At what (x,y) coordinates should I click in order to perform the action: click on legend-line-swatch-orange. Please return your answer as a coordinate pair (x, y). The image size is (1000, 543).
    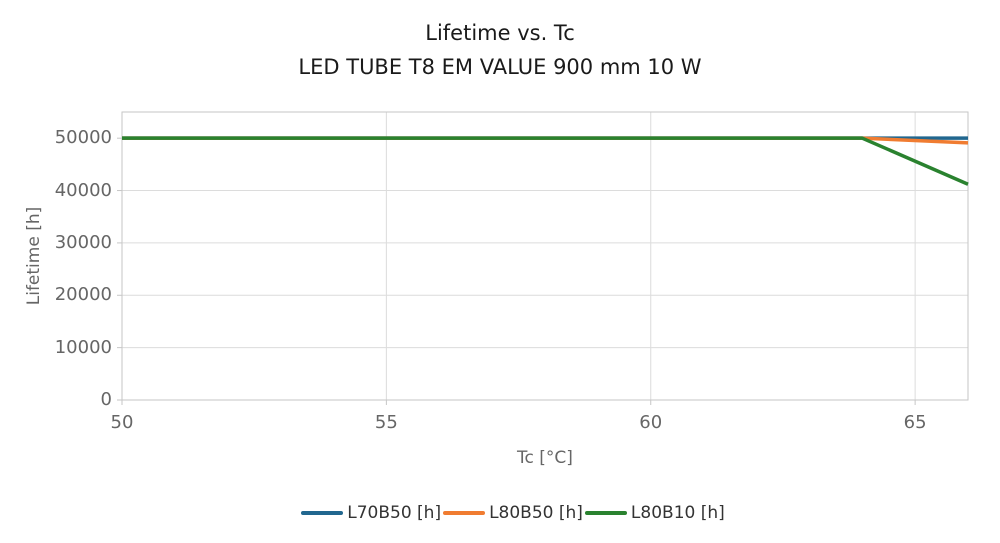
    Looking at the image, I should click on (464, 513).